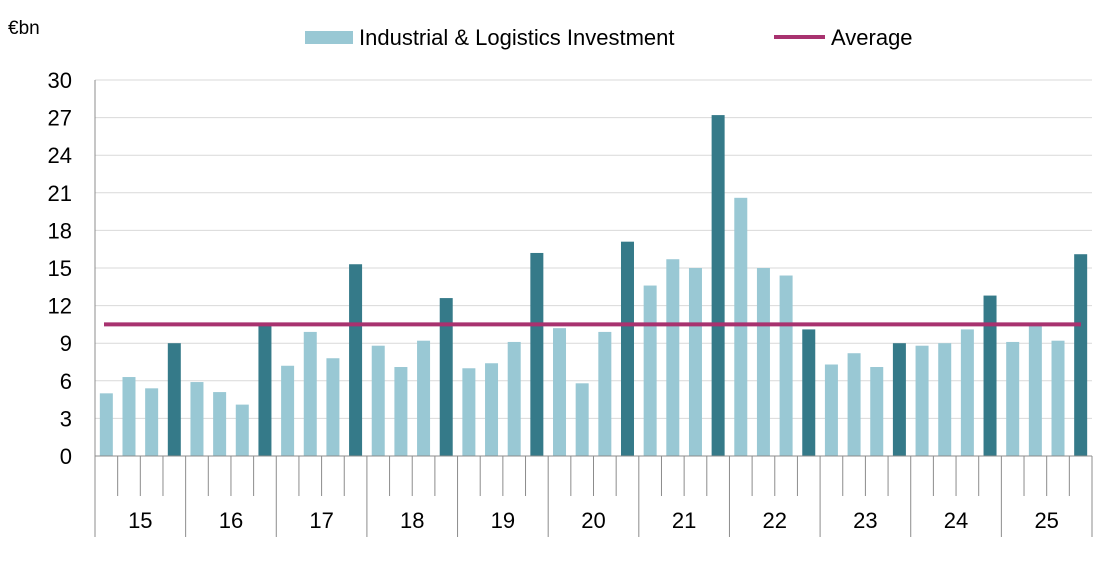  What do you see at coordinates (956, 520) in the screenshot?
I see `x-year-label: 24` at bounding box center [956, 520].